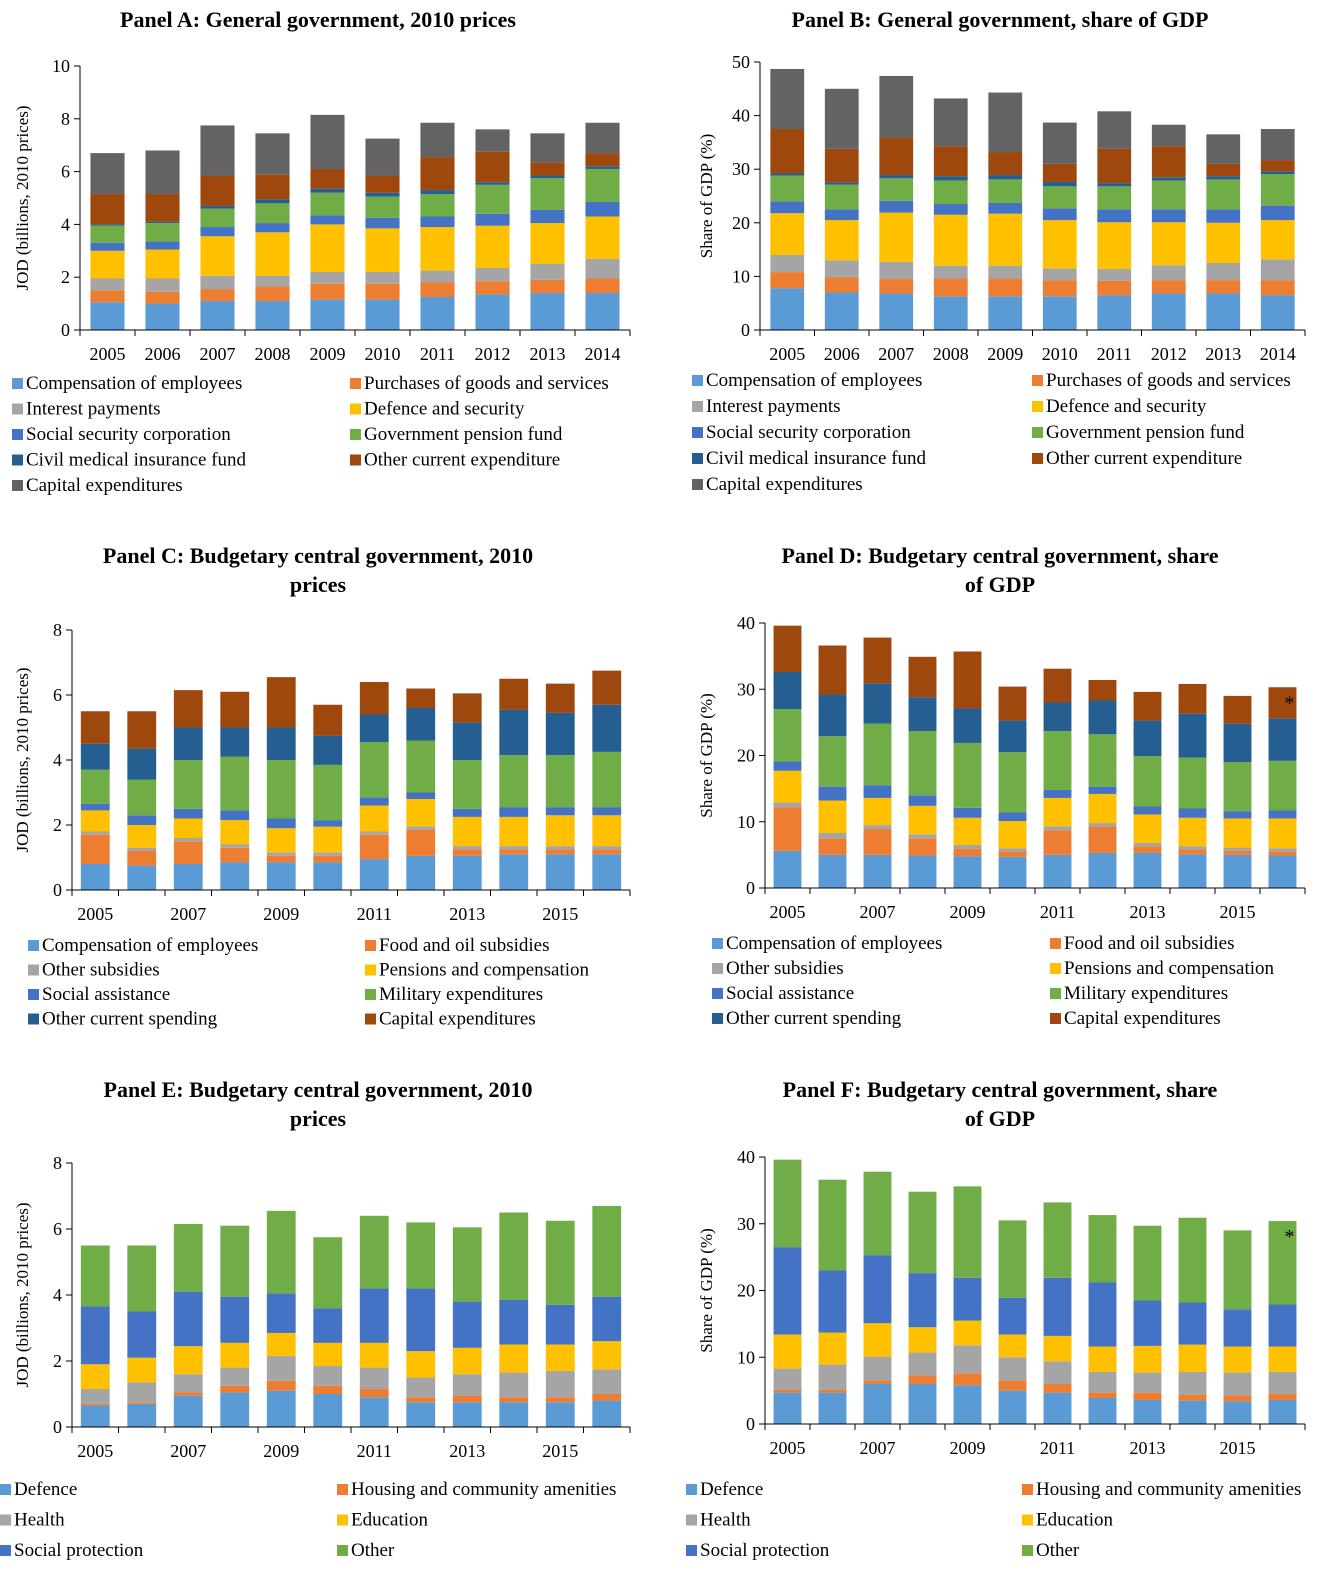 This screenshot has width=1335, height=1573. What do you see at coordinates (273, 354) in the screenshot?
I see `x-tick-label: 2008` at bounding box center [273, 354].